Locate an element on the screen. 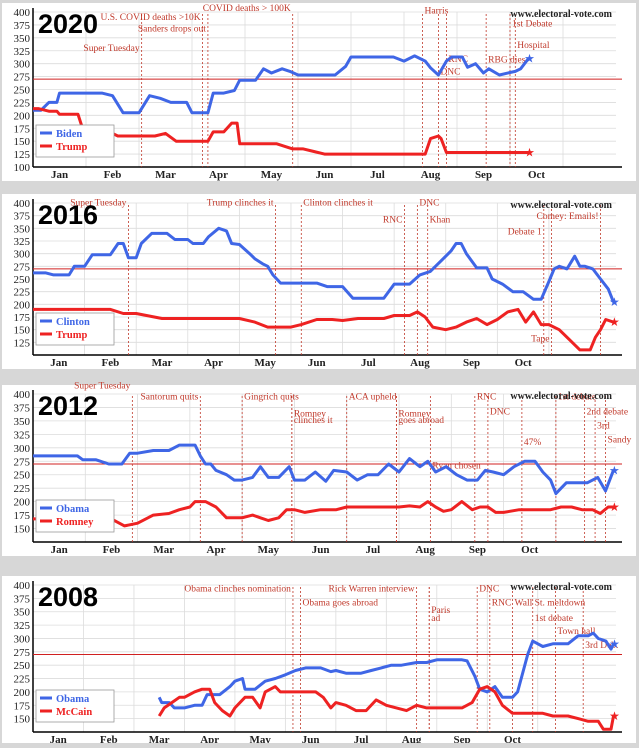  event-label: clinches it is located at coordinates (313, 421).